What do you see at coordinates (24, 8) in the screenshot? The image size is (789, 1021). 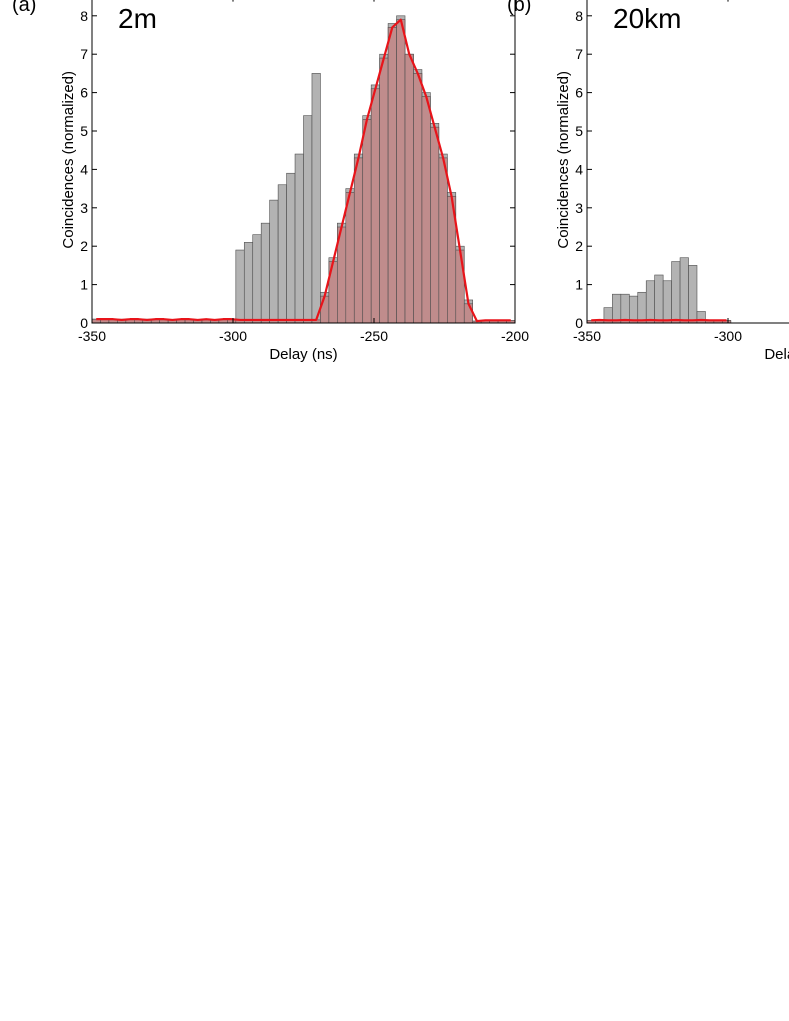 I see `panel-label: (a)` at bounding box center [24, 8].